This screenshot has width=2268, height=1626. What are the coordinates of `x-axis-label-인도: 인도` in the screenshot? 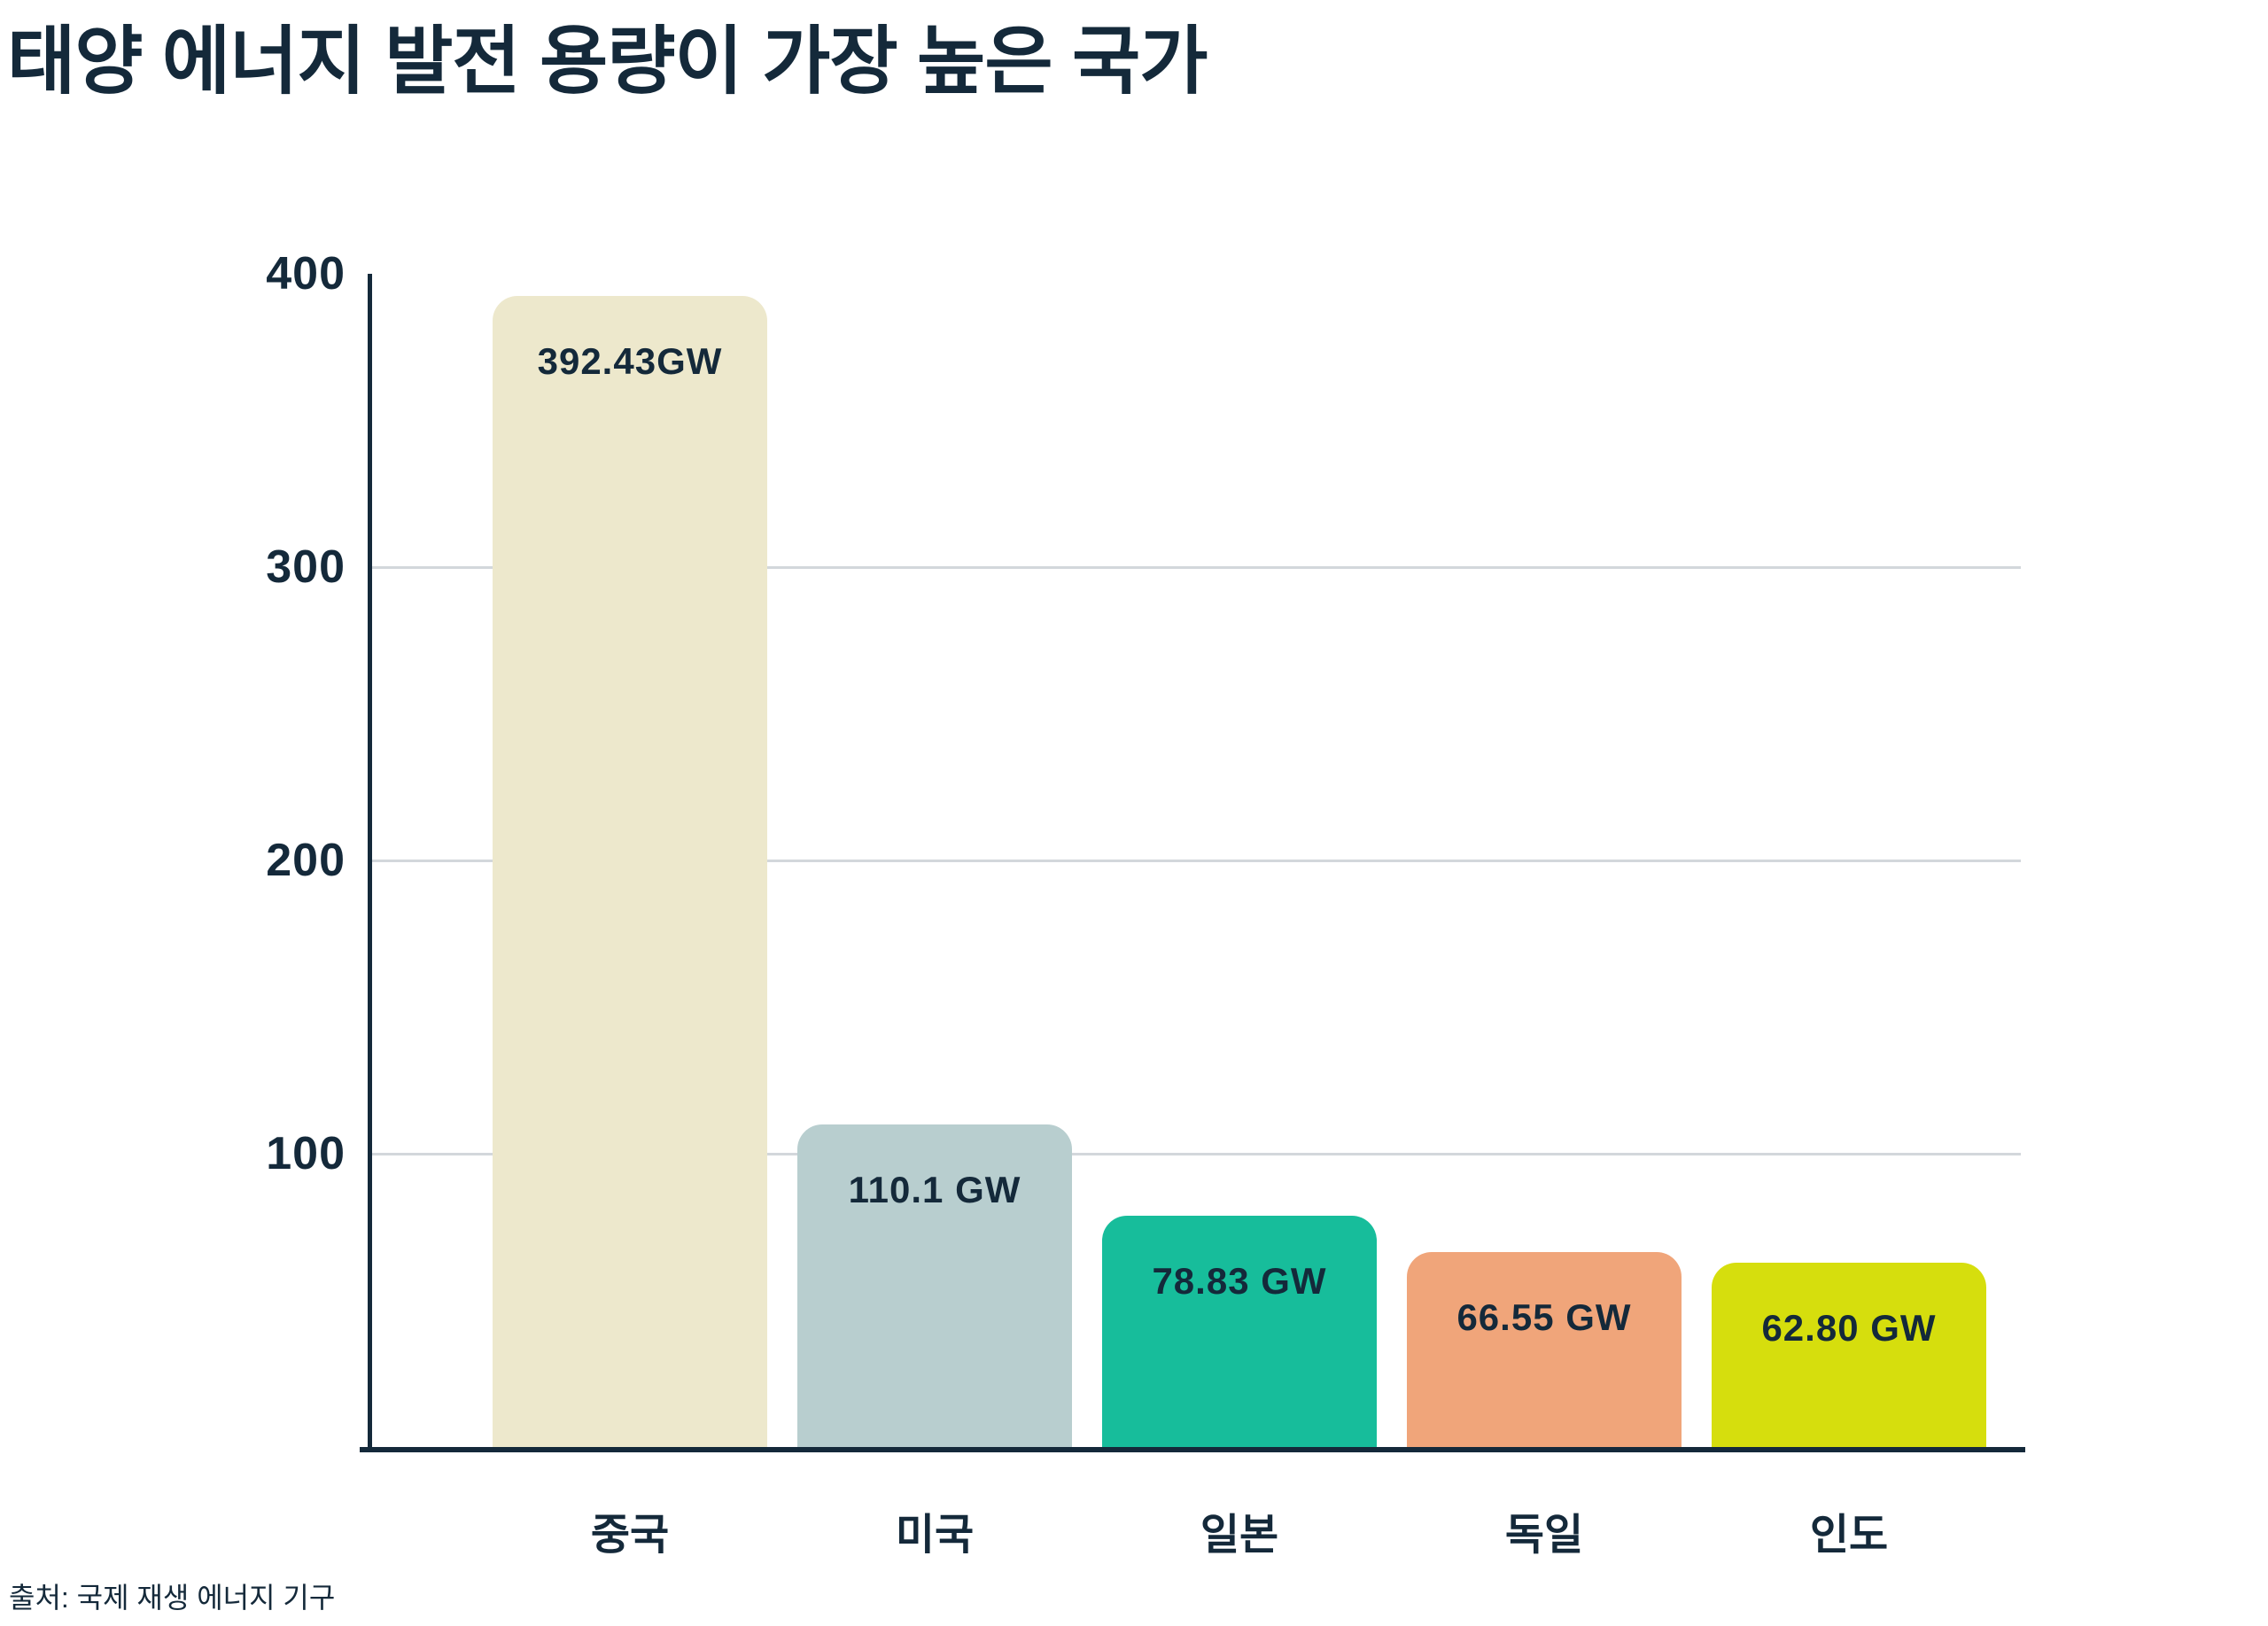 It's located at (1849, 1535).